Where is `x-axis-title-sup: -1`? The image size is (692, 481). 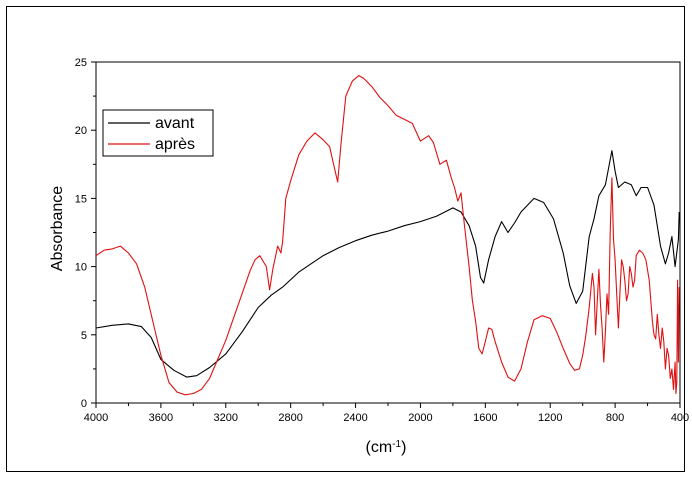
x-axis-title-sup: -1 is located at coordinates (396, 444).